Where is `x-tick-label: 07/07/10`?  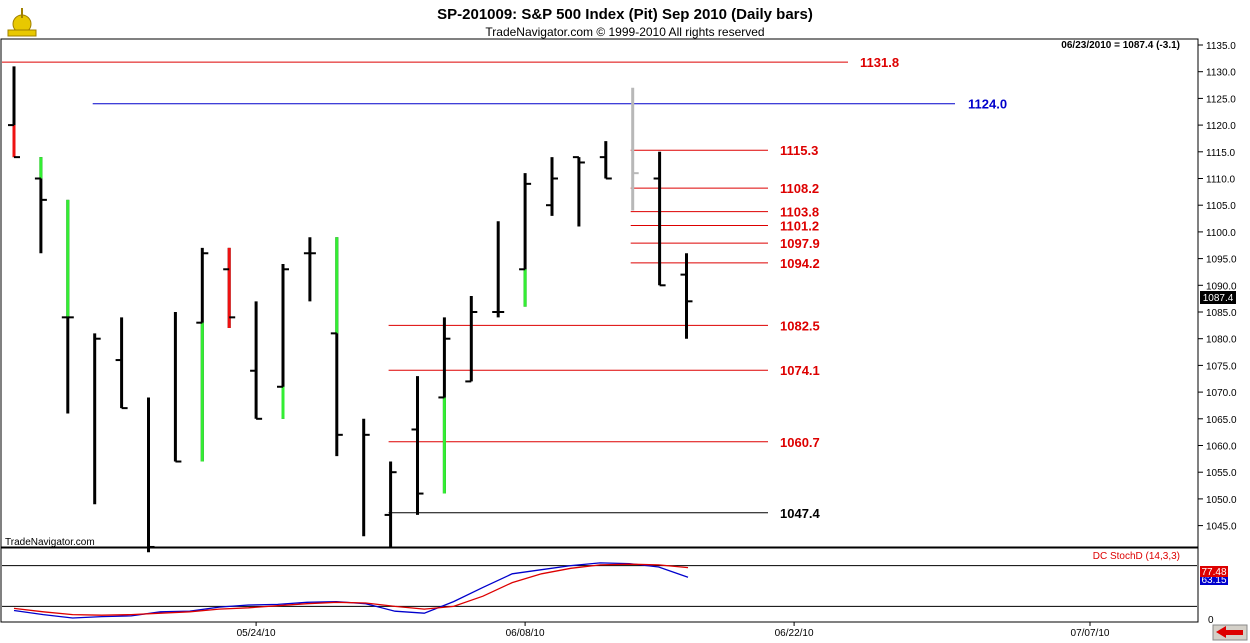 x-tick-label: 07/07/10 is located at coordinates (1090, 633).